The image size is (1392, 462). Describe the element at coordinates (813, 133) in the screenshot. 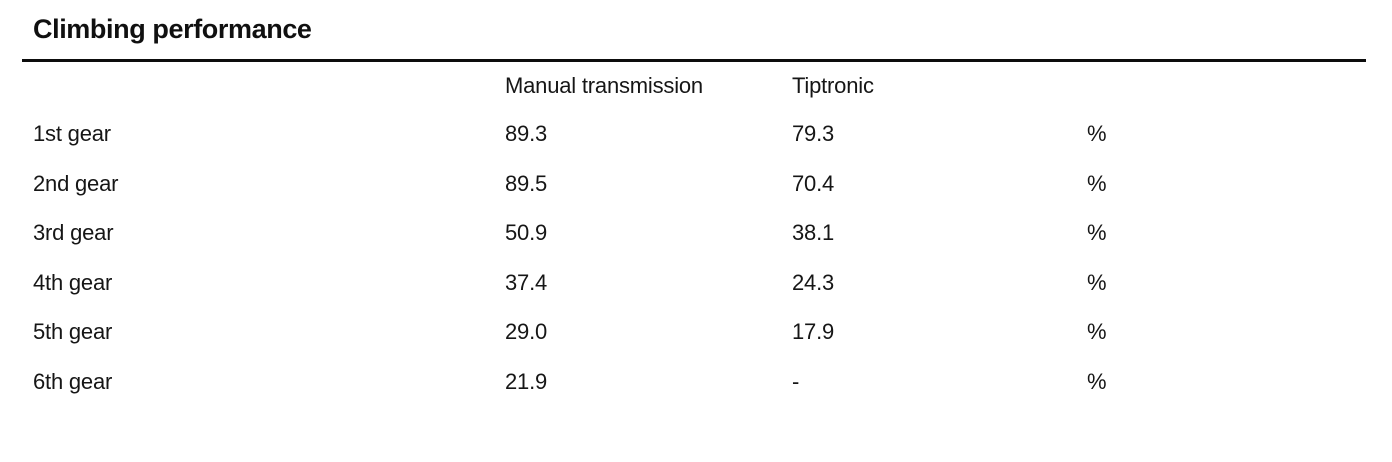

I see `tiptronic-value: 79.3` at that location.